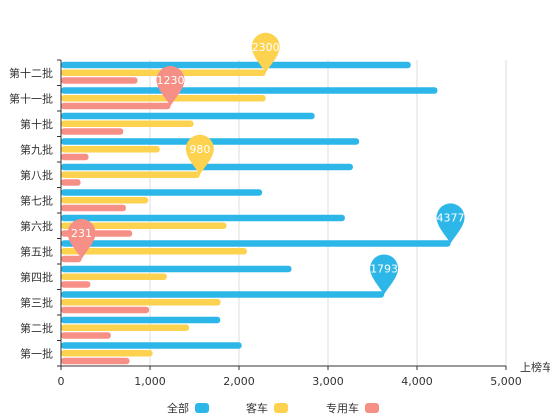  I want to click on category-label: 第七批, so click(36, 200).